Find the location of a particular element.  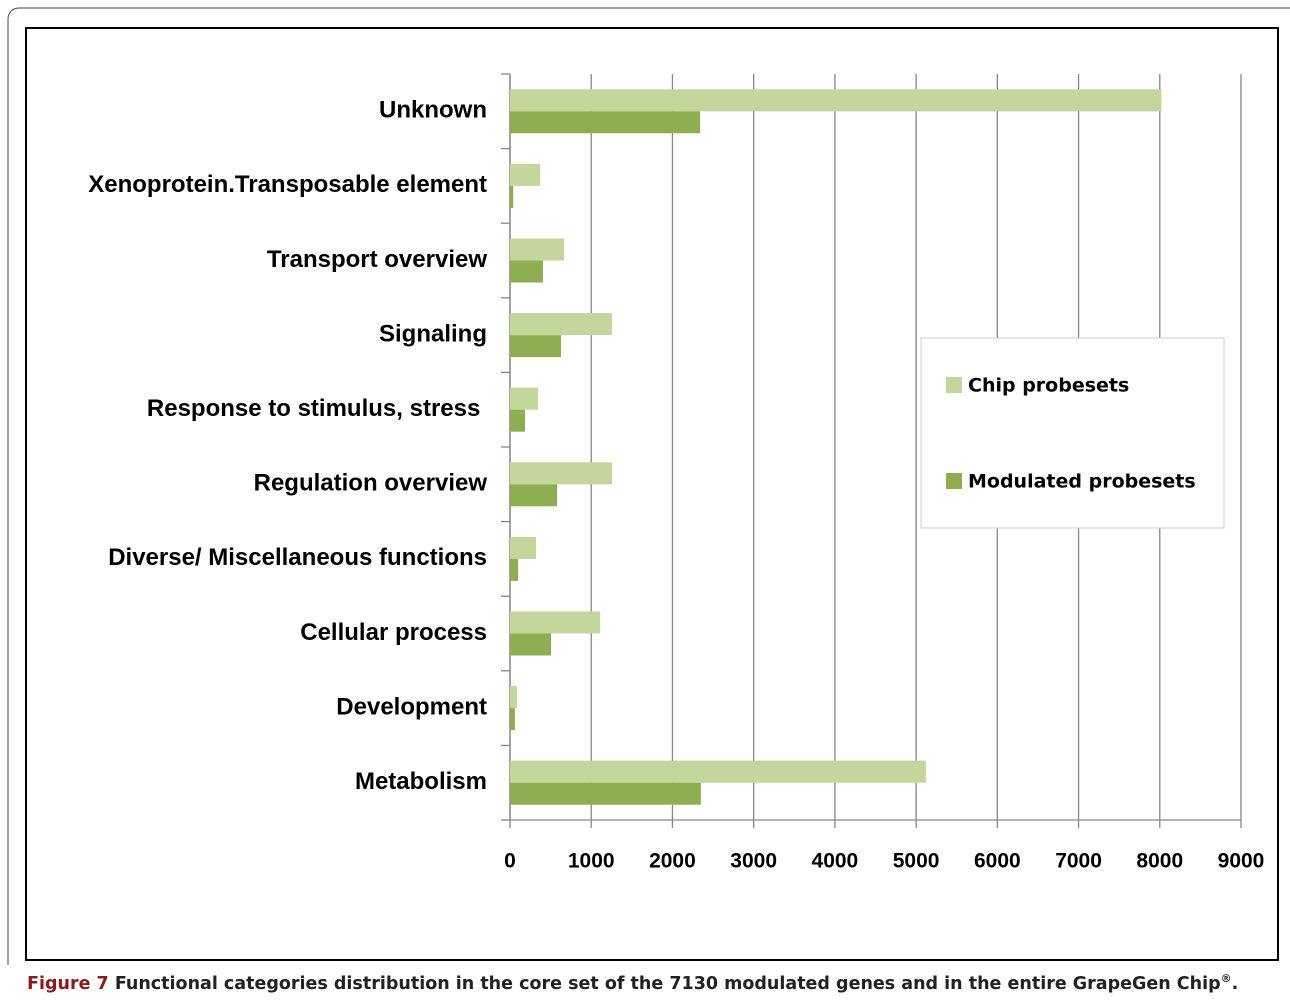

legend-label: Chip probesets is located at coordinates (1048, 386).